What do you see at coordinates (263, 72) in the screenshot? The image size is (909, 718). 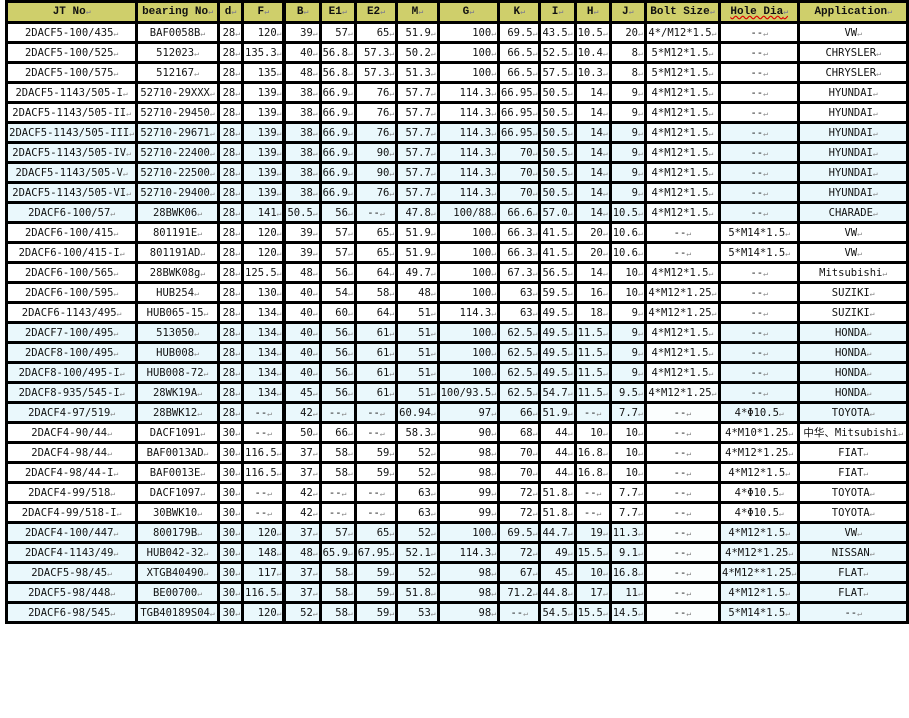 I see `cell-f: 135` at bounding box center [263, 72].